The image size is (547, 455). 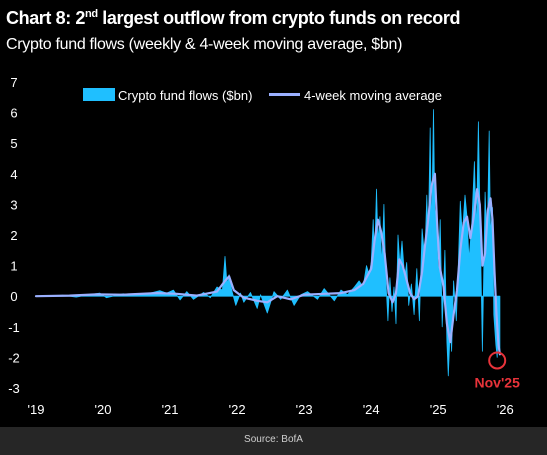 I want to click on chart-title-superscript: nd, so click(x=91, y=14).